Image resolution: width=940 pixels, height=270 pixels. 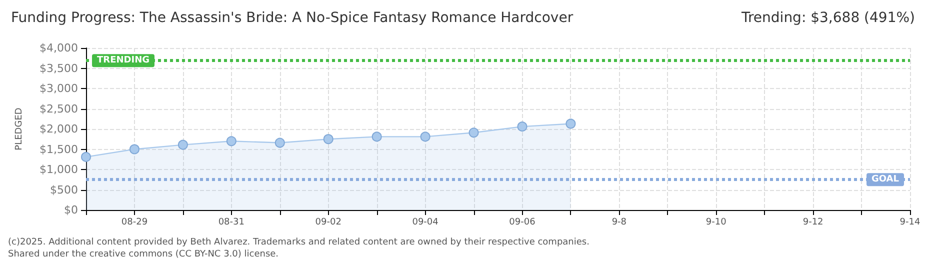 What do you see at coordinates (292, 18) in the screenshot?
I see `chart-title: Funding Progress: The Assassin's Bride: A No-Spice Fantasy Romance Hardcover` at bounding box center [292, 18].